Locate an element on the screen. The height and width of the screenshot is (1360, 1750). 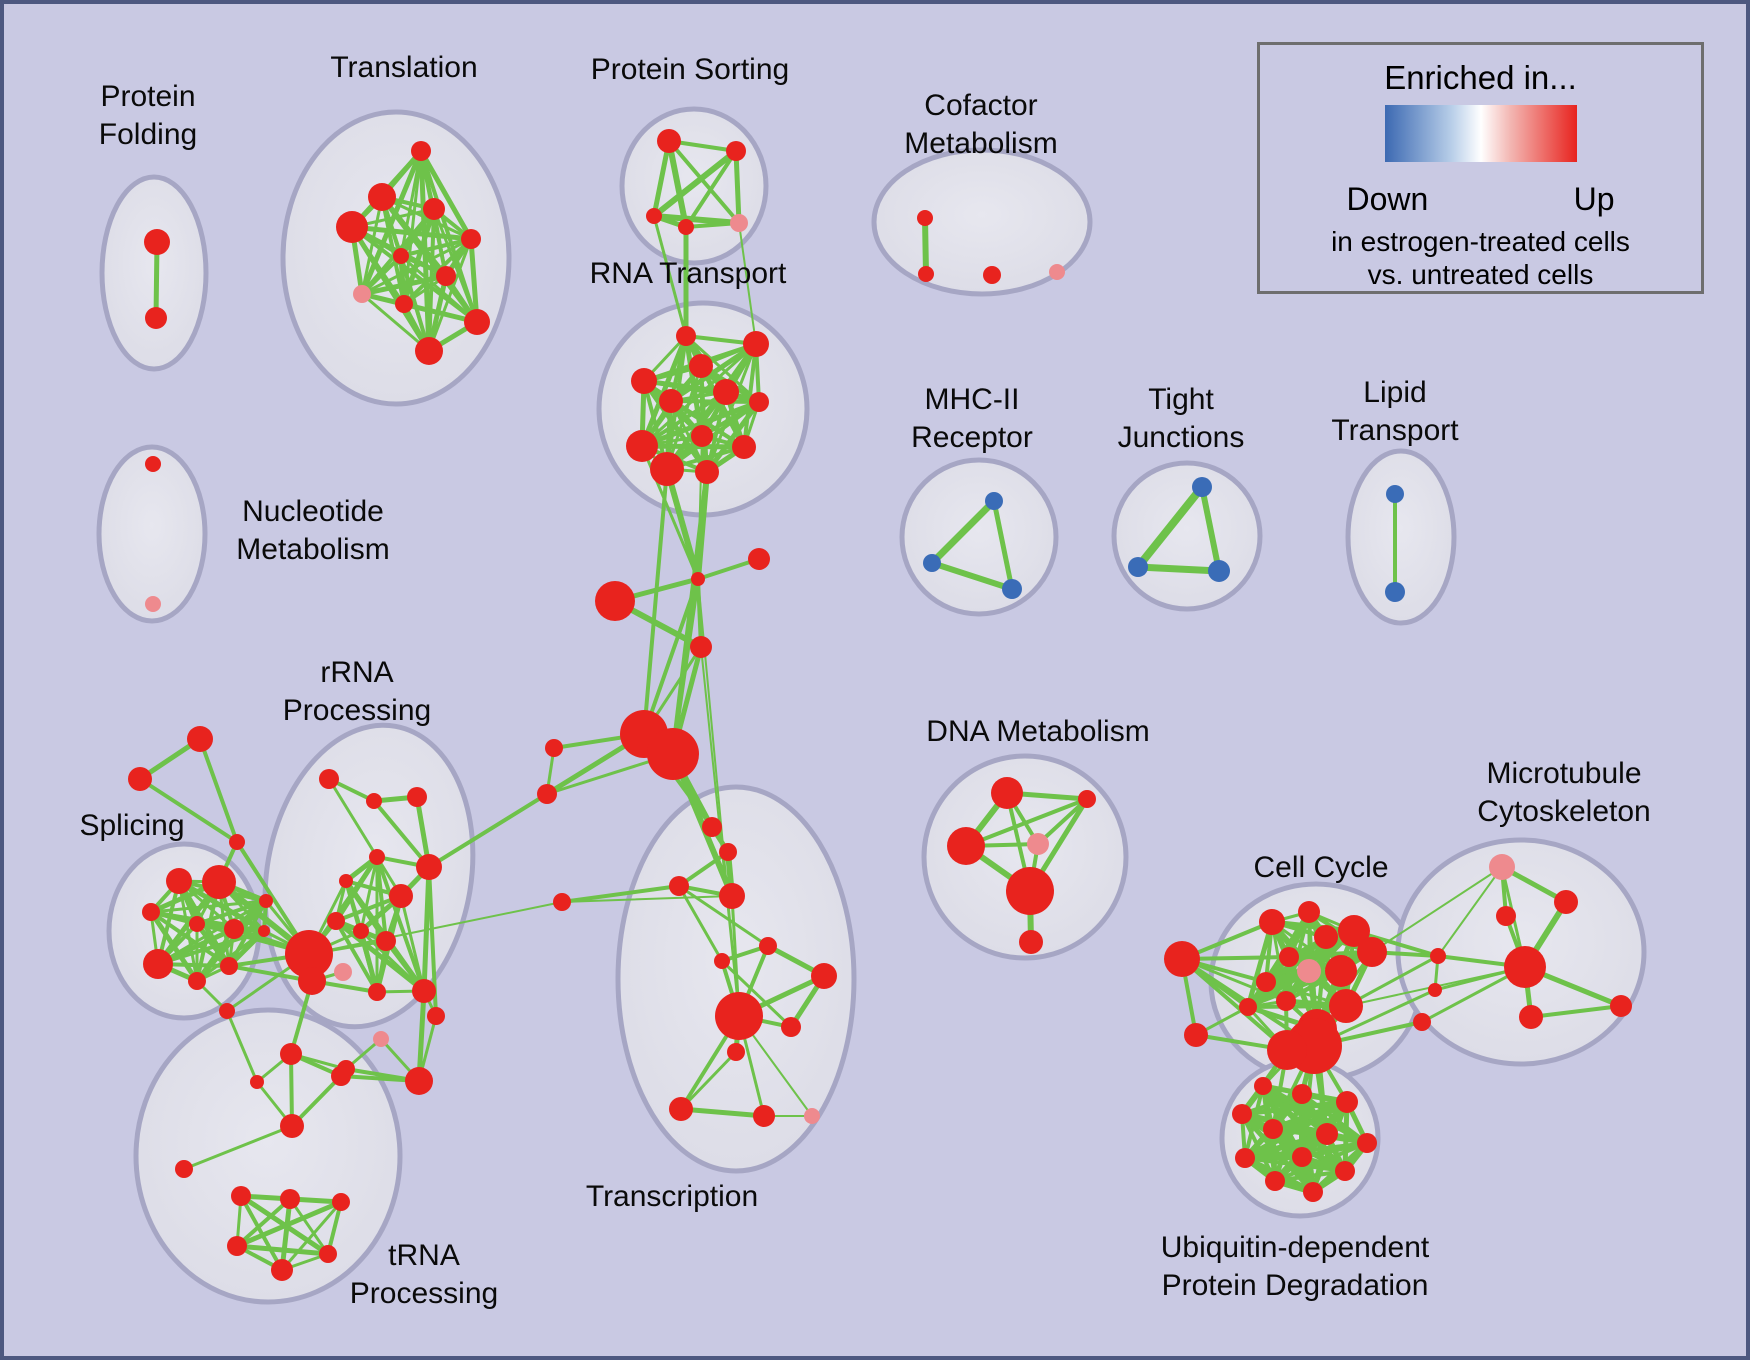
cluster-label-rrna-processing: rRNA Processing is located at coordinates (357, 691).